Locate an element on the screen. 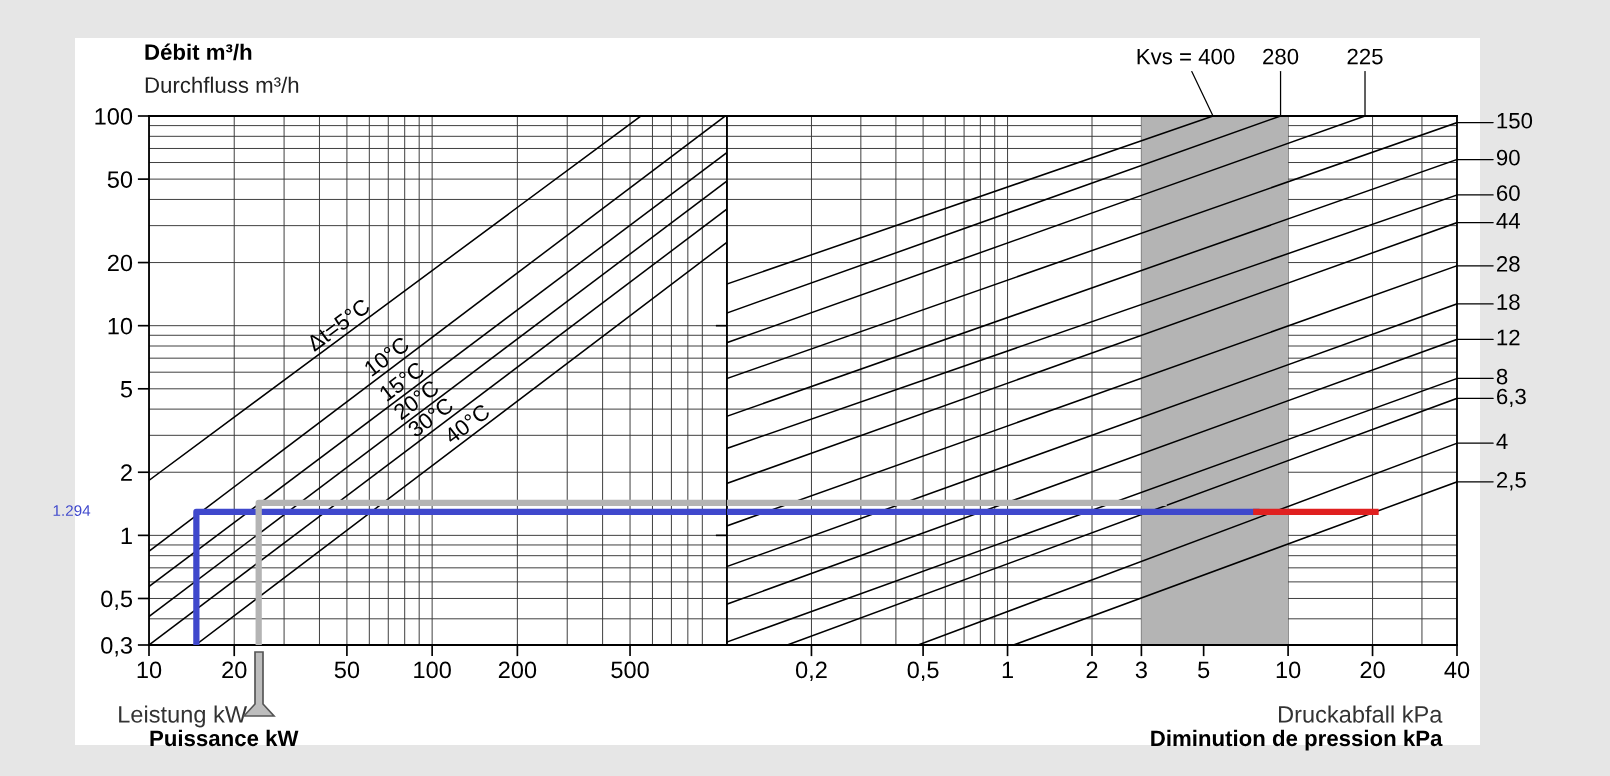 This screenshot has height=776, width=1610. y-tick-label: 5 is located at coordinates (126, 389).